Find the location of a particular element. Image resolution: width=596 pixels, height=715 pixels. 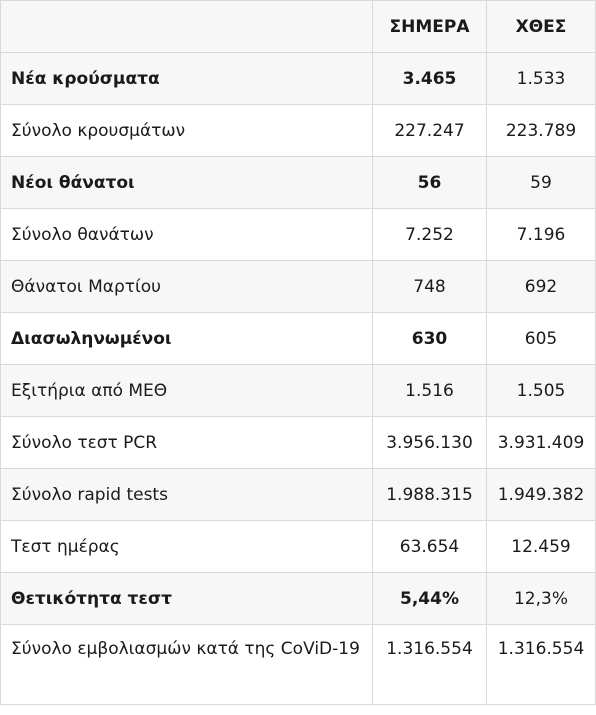

table-row: Σύνολο θανάτων 7.252 7.196 is located at coordinates (298, 234).